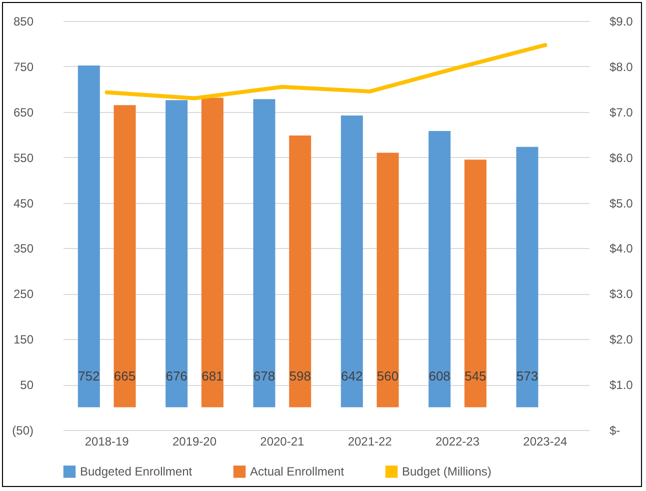  What do you see at coordinates (125, 376) in the screenshot?
I see `data-label: 665` at bounding box center [125, 376].